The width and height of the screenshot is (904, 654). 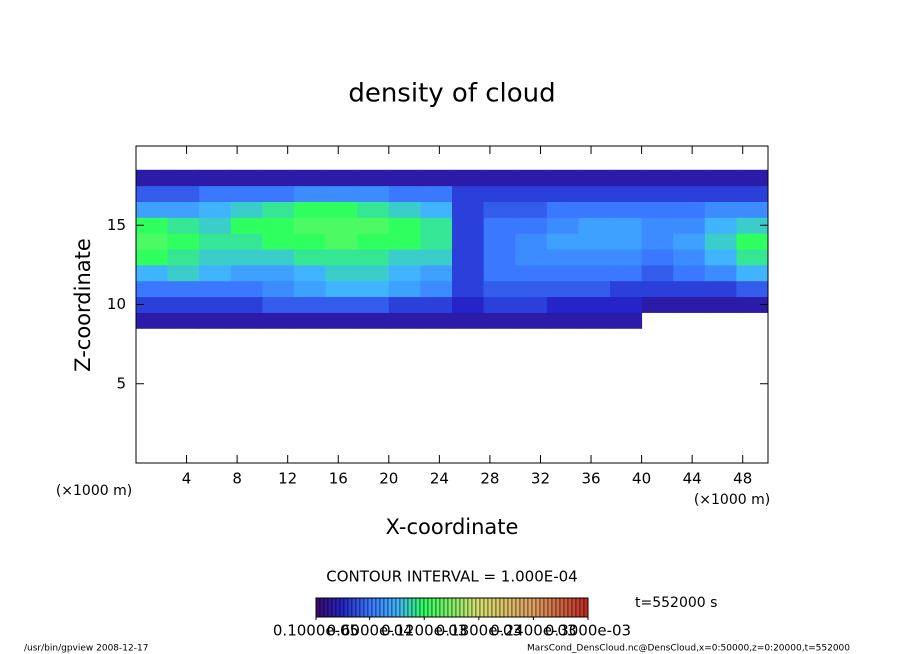 I want to click on x-tick-label: 28, so click(x=489, y=479).